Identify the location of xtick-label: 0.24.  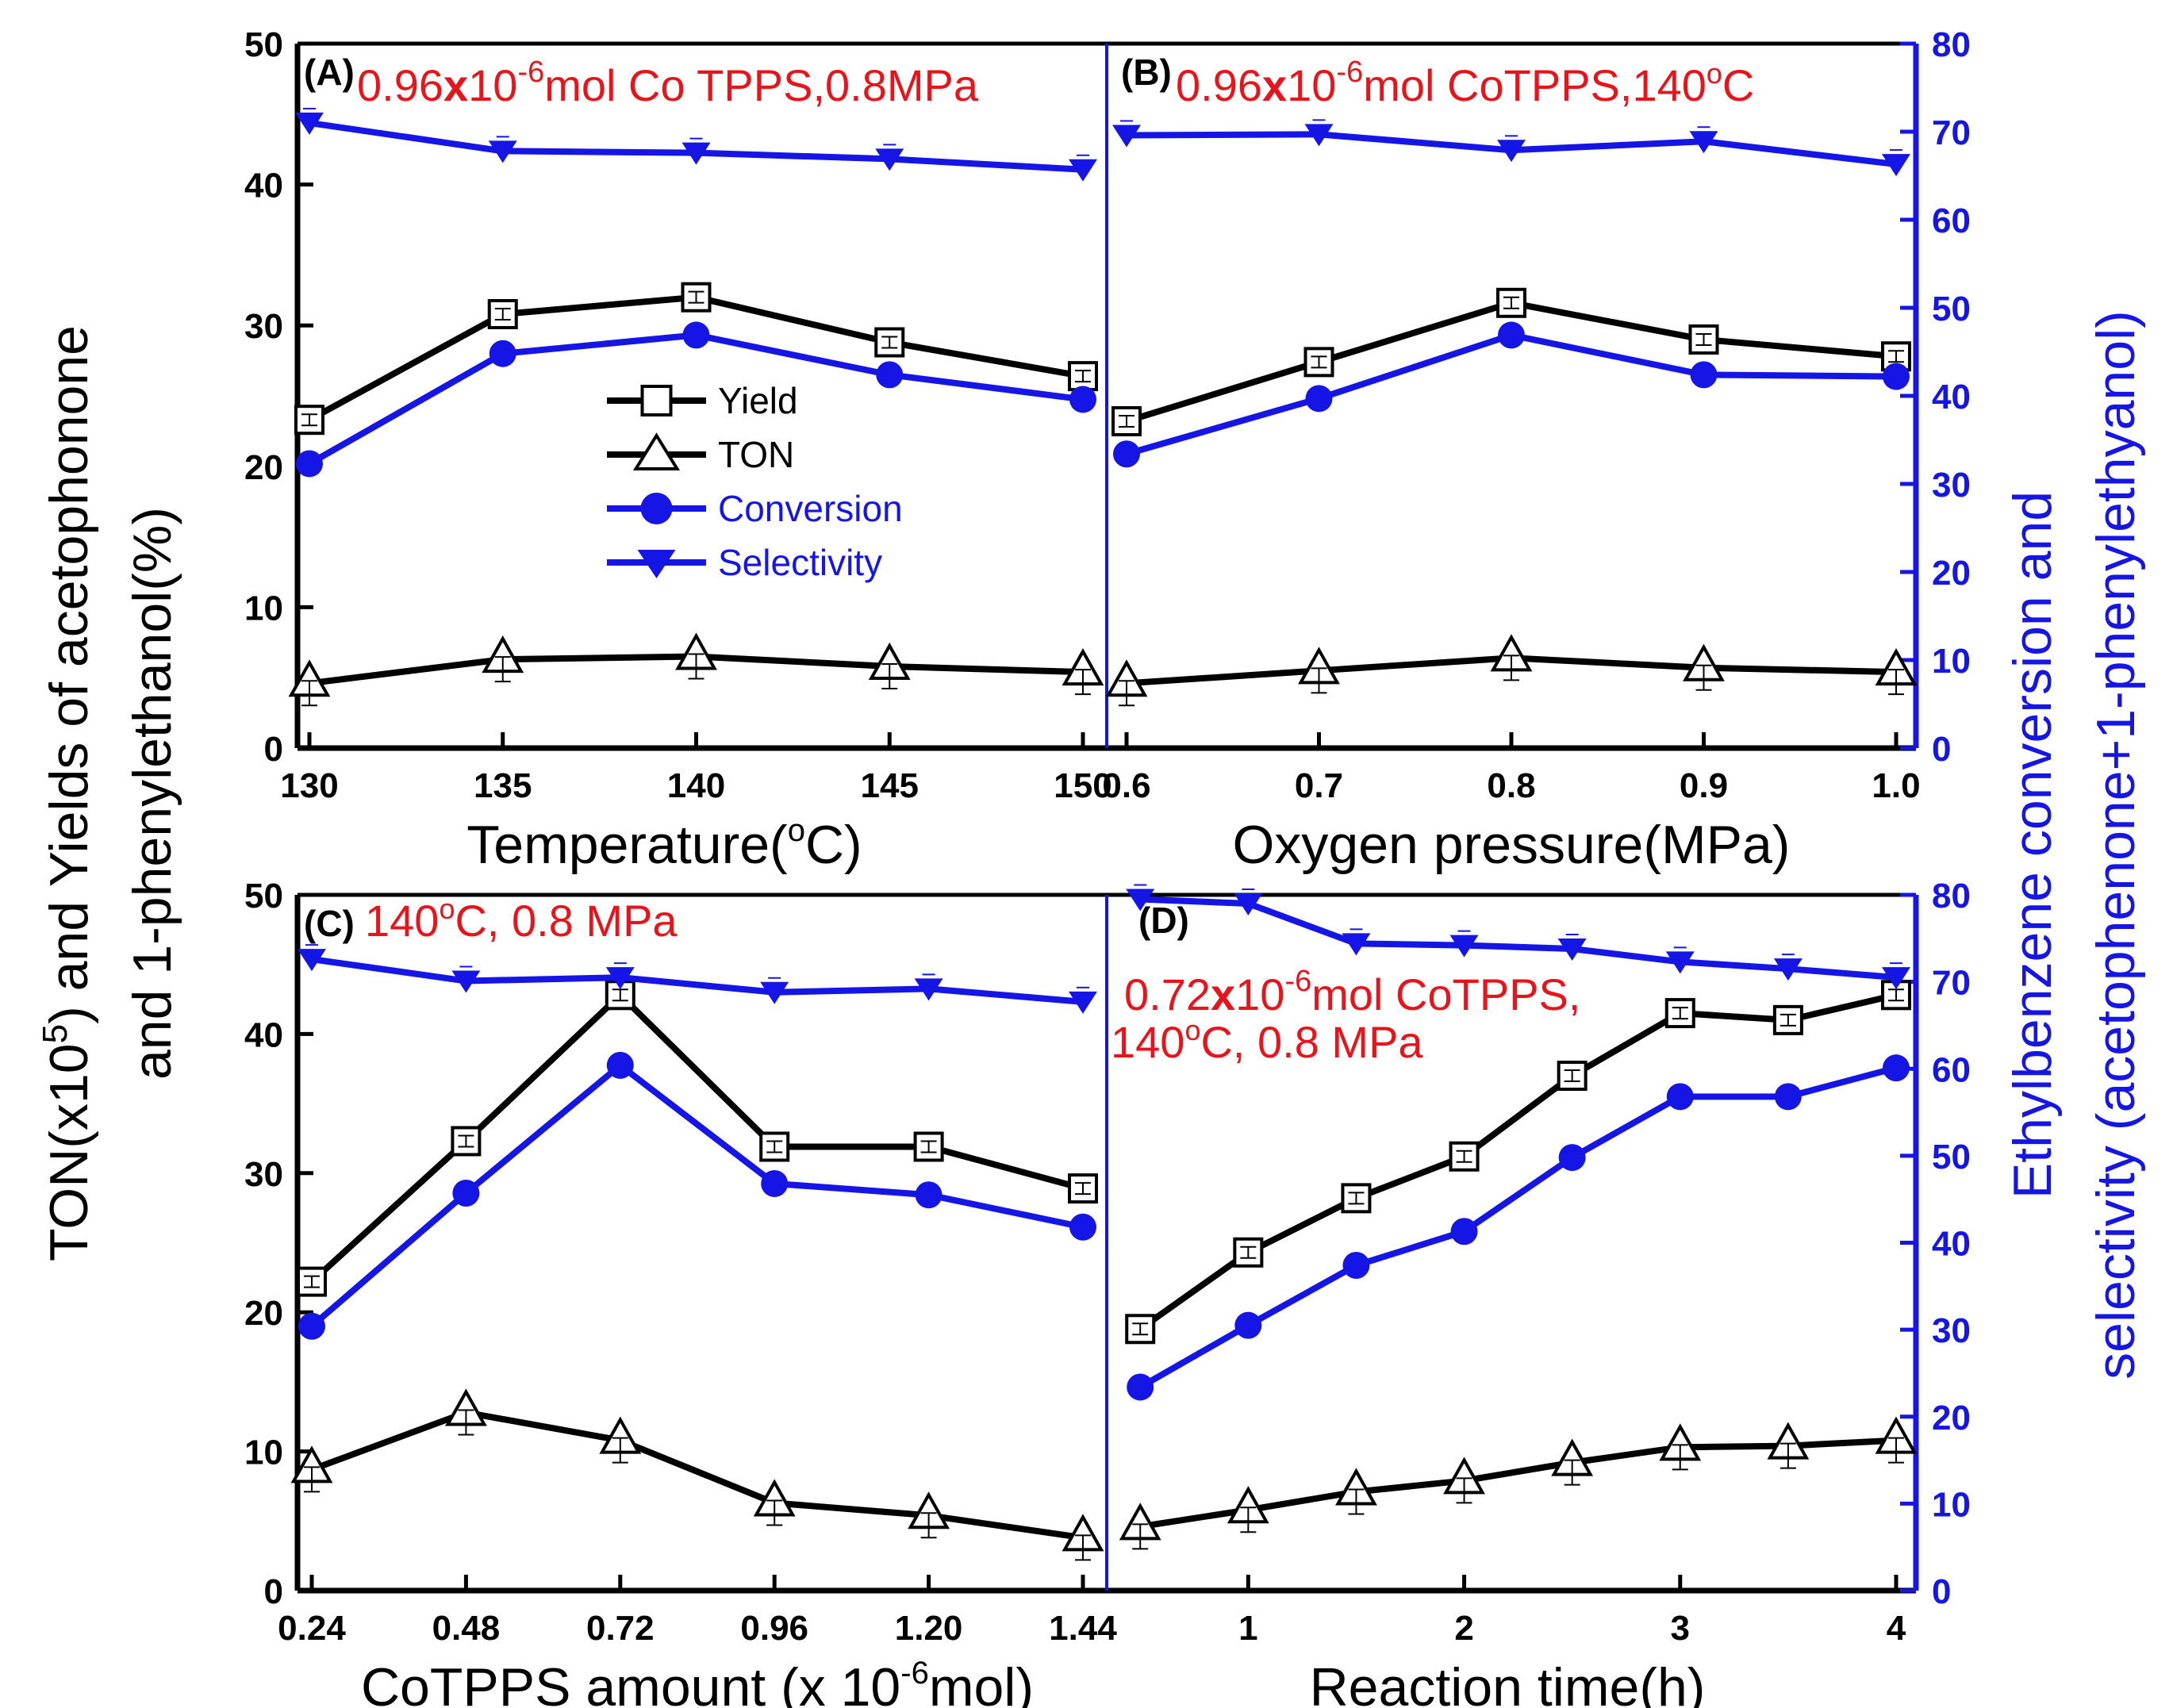
(312, 1628).